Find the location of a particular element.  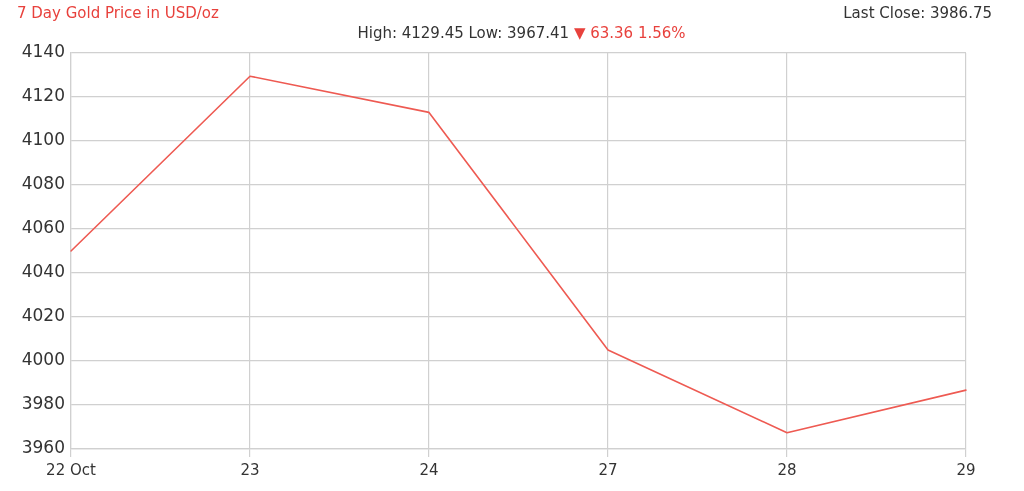

chart-title: 7 Day Gold Price in USD/oz is located at coordinates (118, 13).